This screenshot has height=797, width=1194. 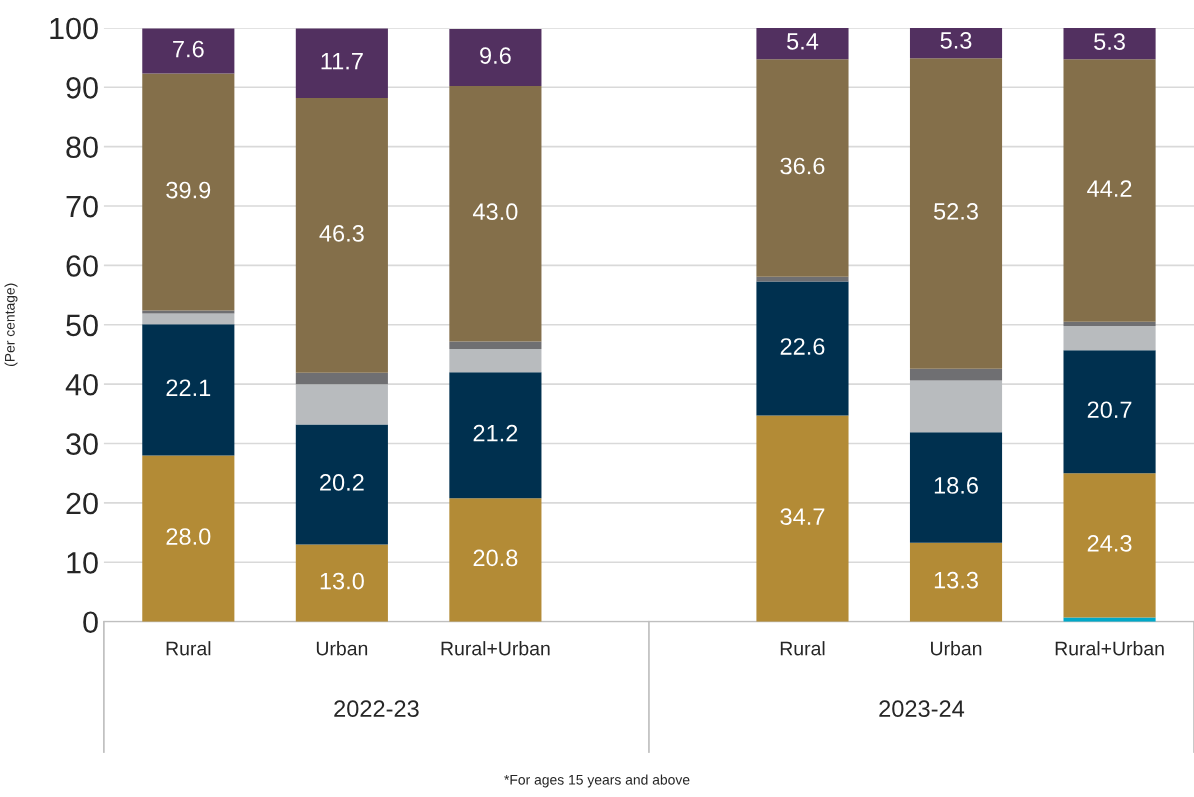 I want to click on y-tick-label: 90, so click(x=82, y=88).